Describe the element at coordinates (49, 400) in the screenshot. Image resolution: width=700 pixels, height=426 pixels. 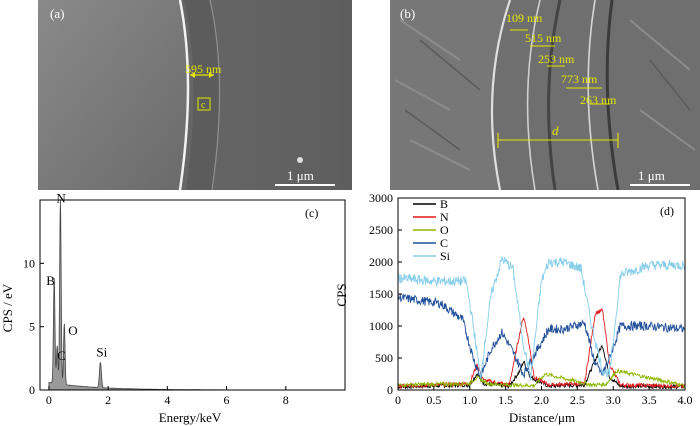
I see `panel-c-xtick-label: 0` at that location.